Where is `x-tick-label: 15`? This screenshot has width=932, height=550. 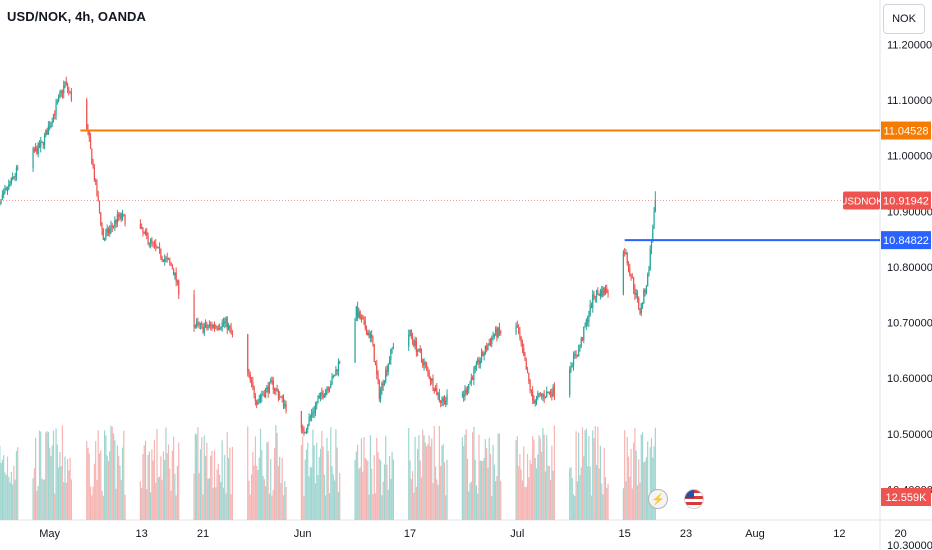 x-tick-label: 15 is located at coordinates (625, 534).